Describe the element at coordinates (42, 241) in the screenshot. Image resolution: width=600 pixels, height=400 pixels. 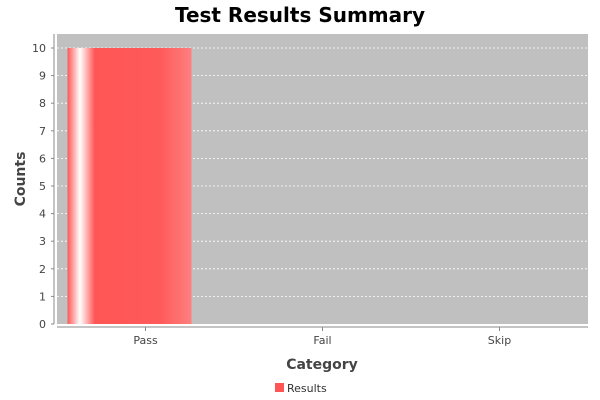
I see `y-tick-label: 3` at that location.